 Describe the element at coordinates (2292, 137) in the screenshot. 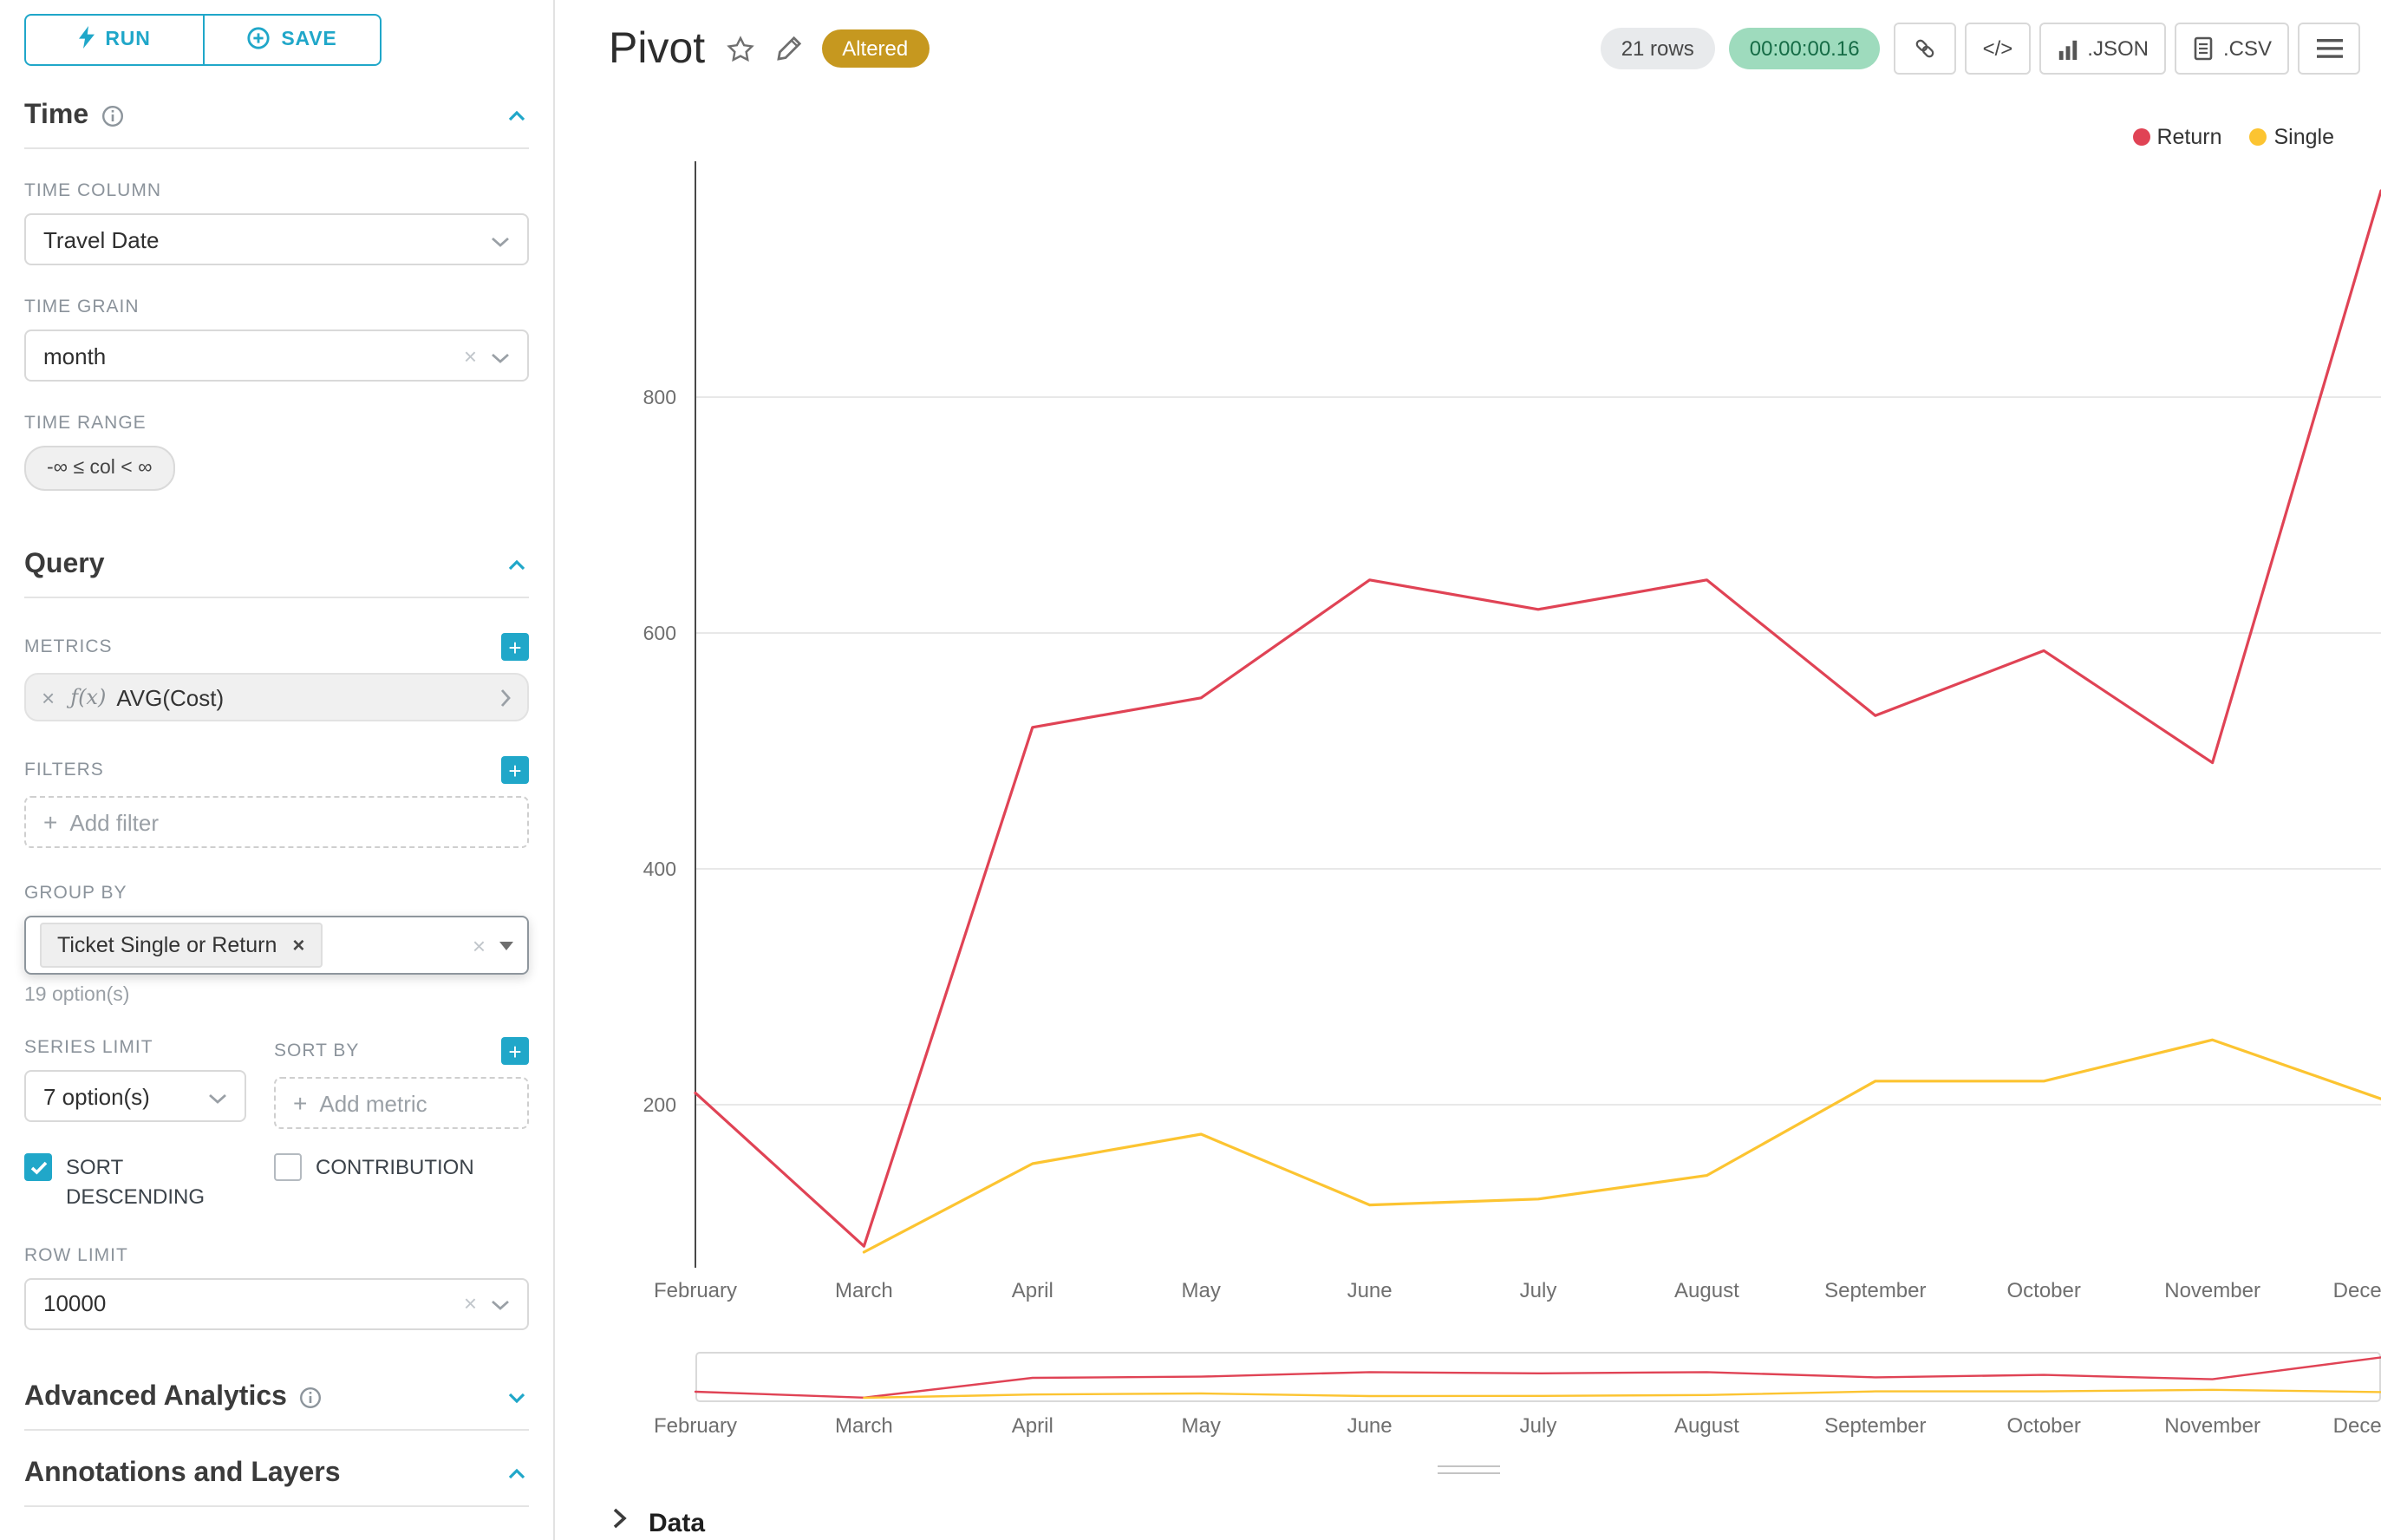

I see `legend-item-single: Single` at that location.